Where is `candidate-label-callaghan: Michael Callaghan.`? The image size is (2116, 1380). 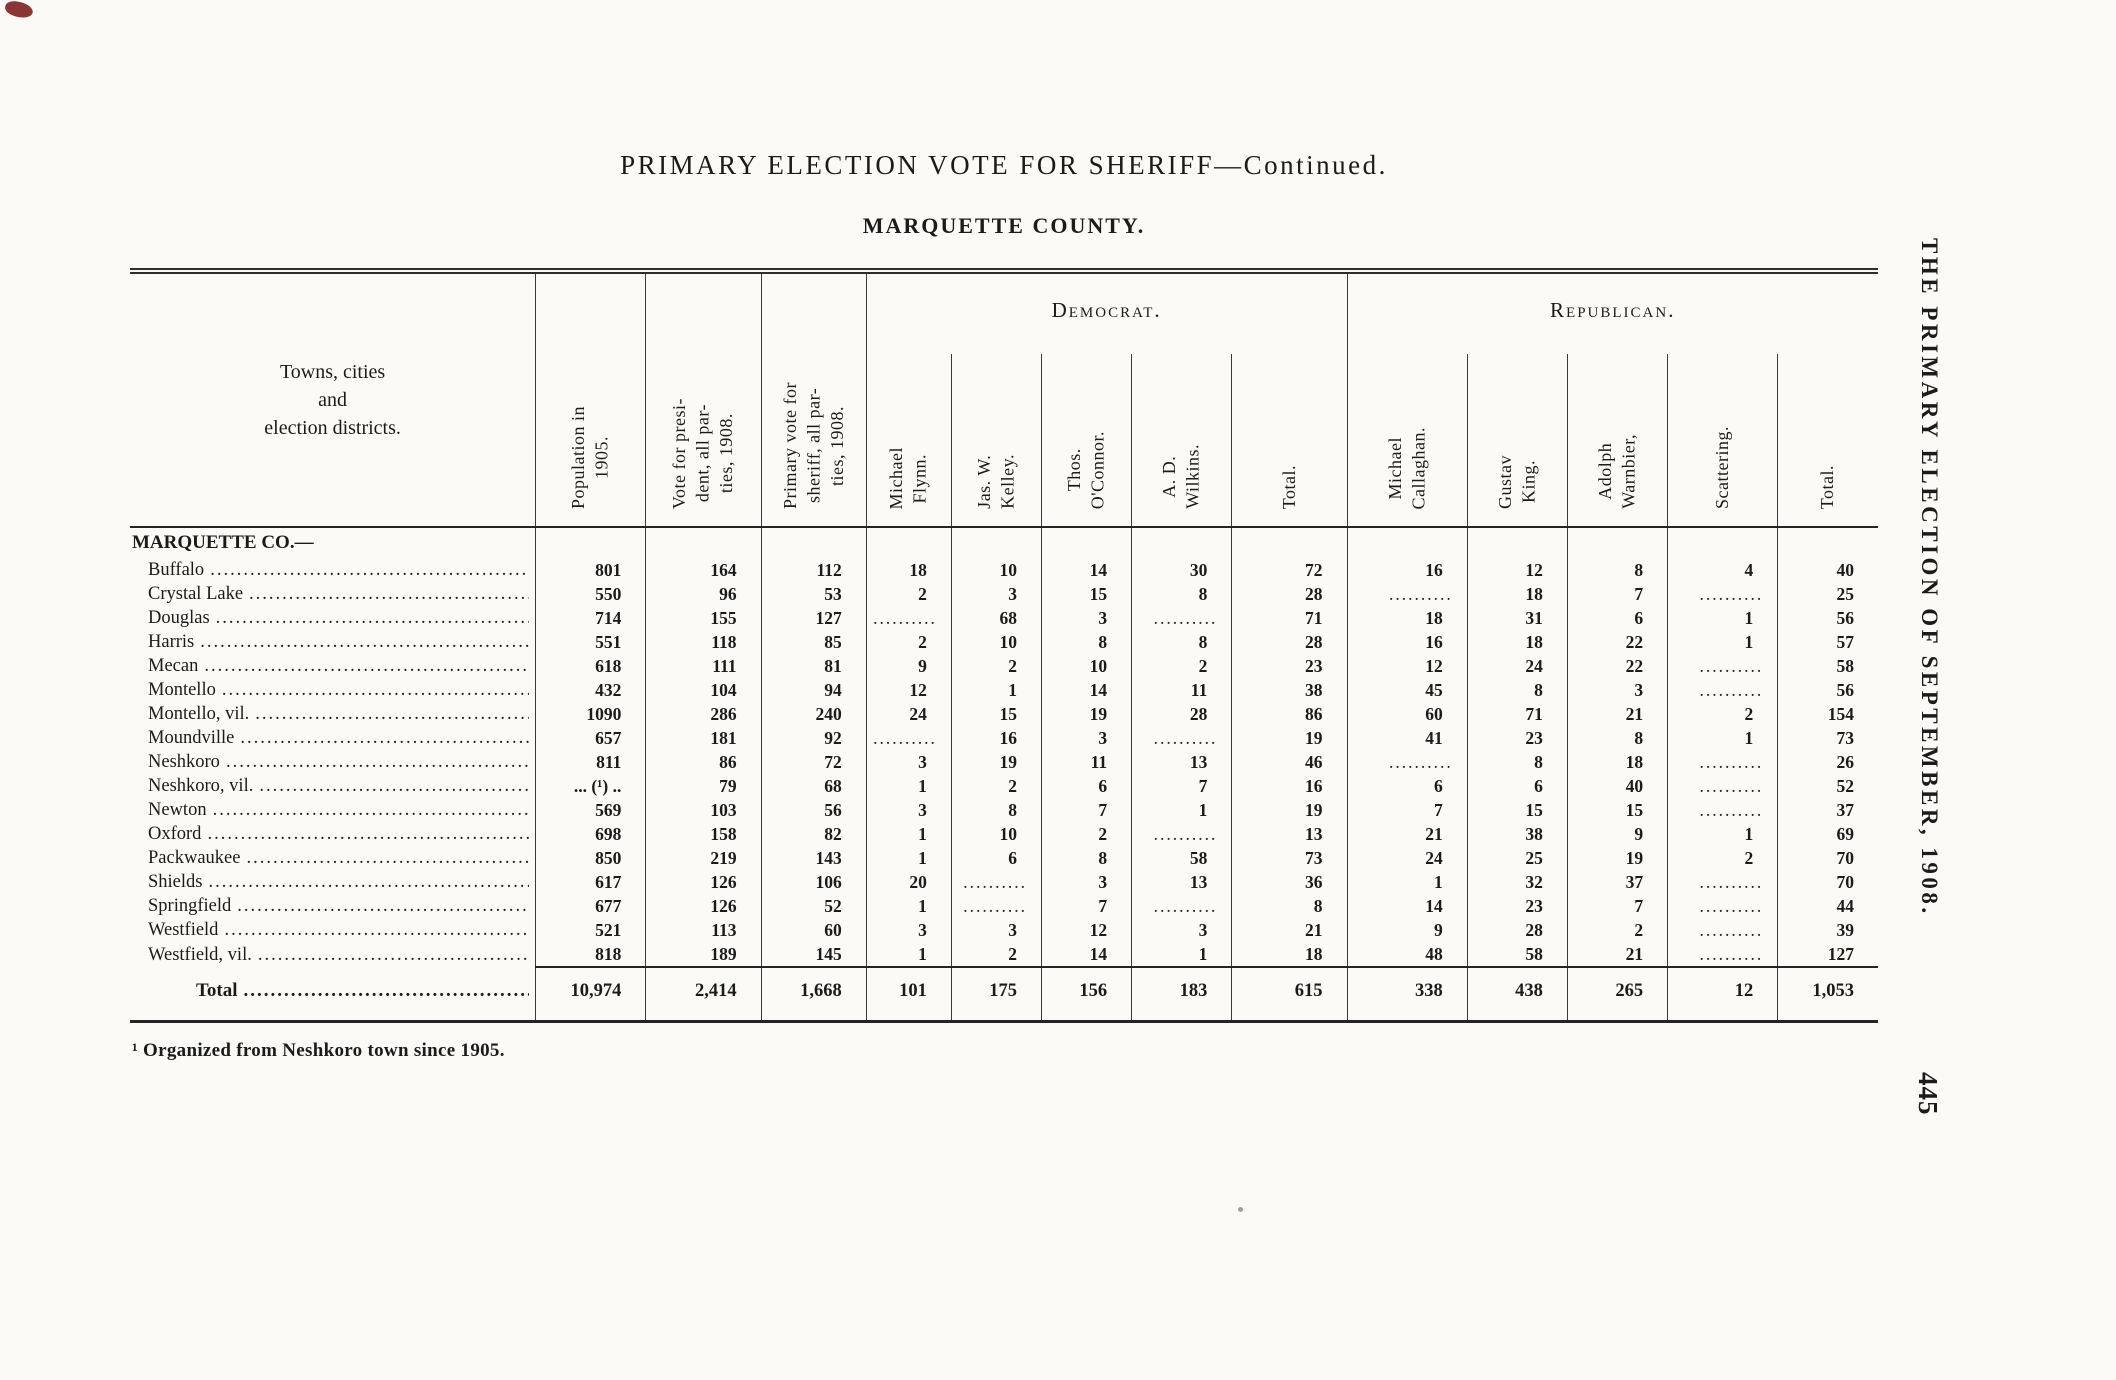
candidate-label-callaghan: Michael Callaghan. is located at coordinates (1406, 467).